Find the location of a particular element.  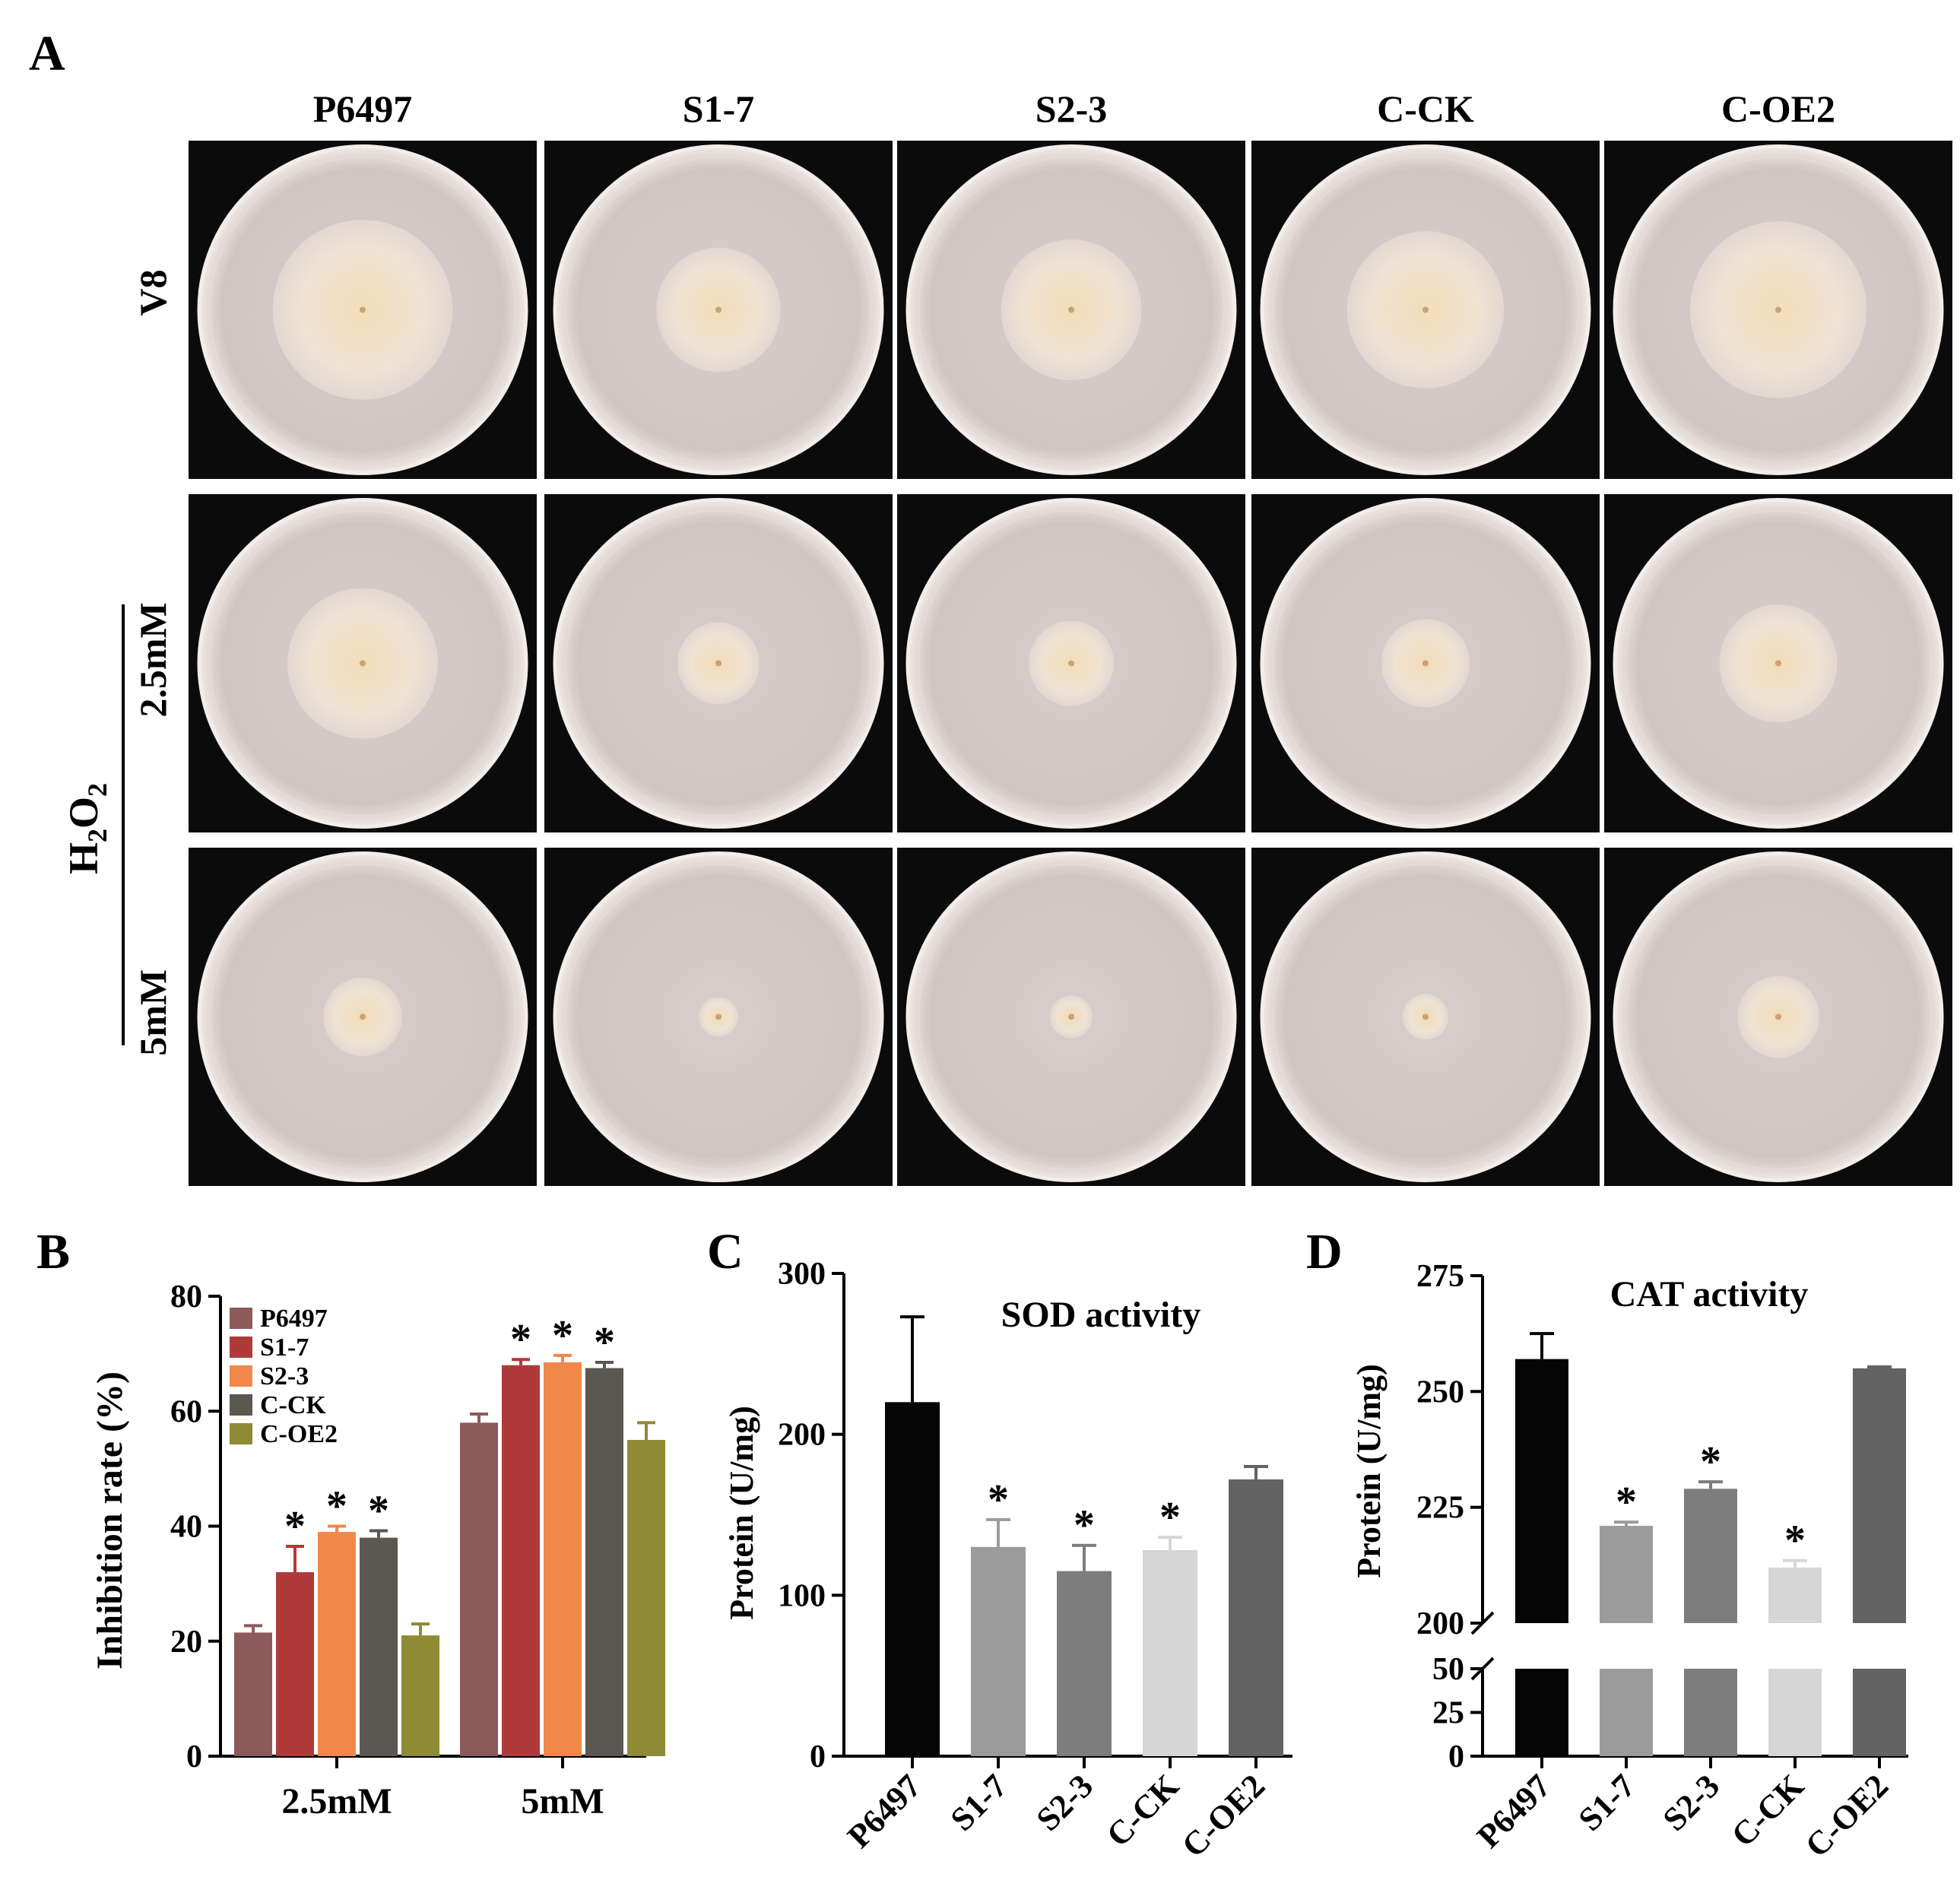

bar-p6497 is located at coordinates (912, 1579).